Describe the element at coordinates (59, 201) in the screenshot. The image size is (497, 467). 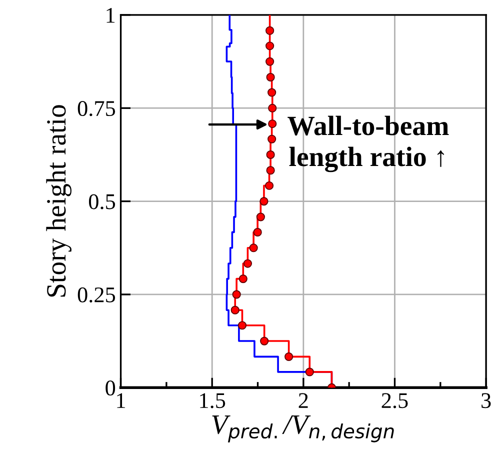
I see `y-axis-title: Story height ratio` at that location.